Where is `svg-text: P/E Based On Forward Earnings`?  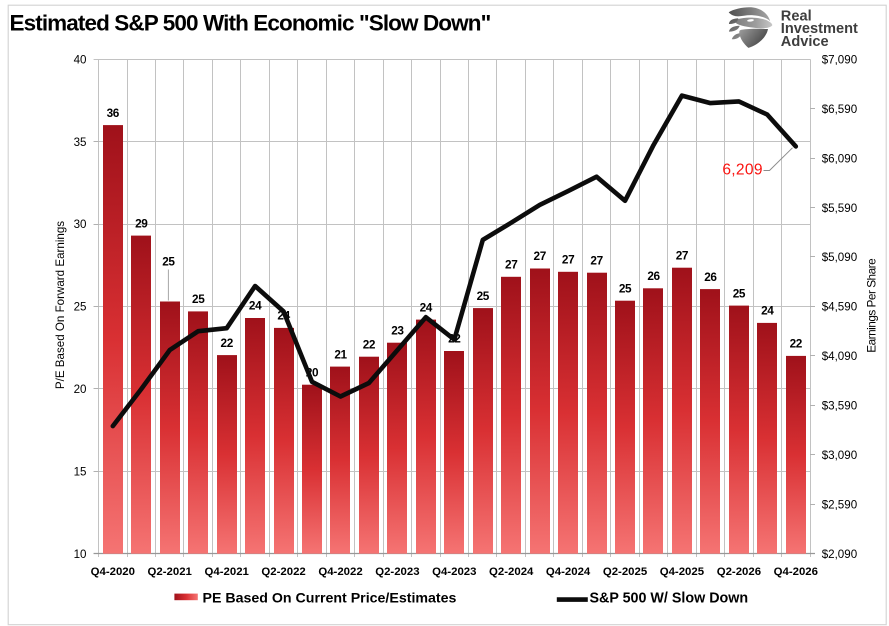
svg-text: P/E Based On Forward Earnings is located at coordinates (60, 305).